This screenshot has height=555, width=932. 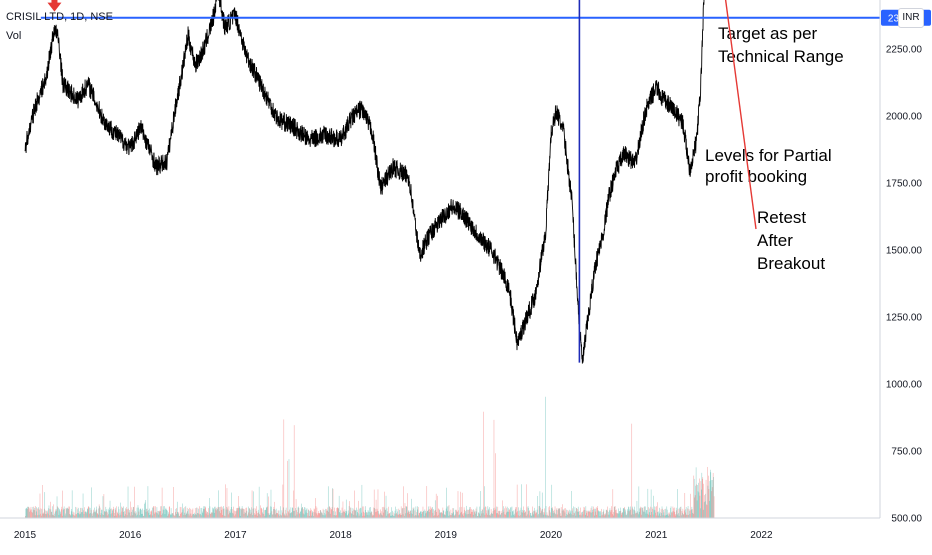 I want to click on currency-badge: INR, so click(x=911, y=18).